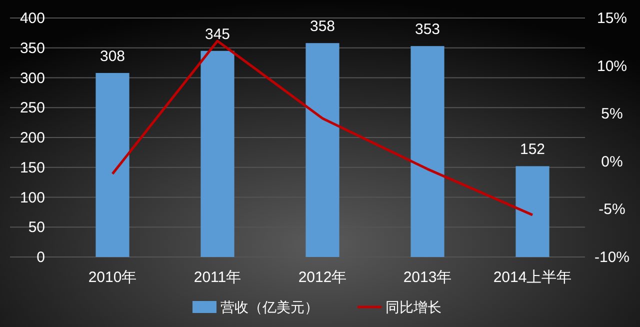 The height and width of the screenshot is (327, 640). I want to click on x-tick-label: 2011年, so click(218, 277).